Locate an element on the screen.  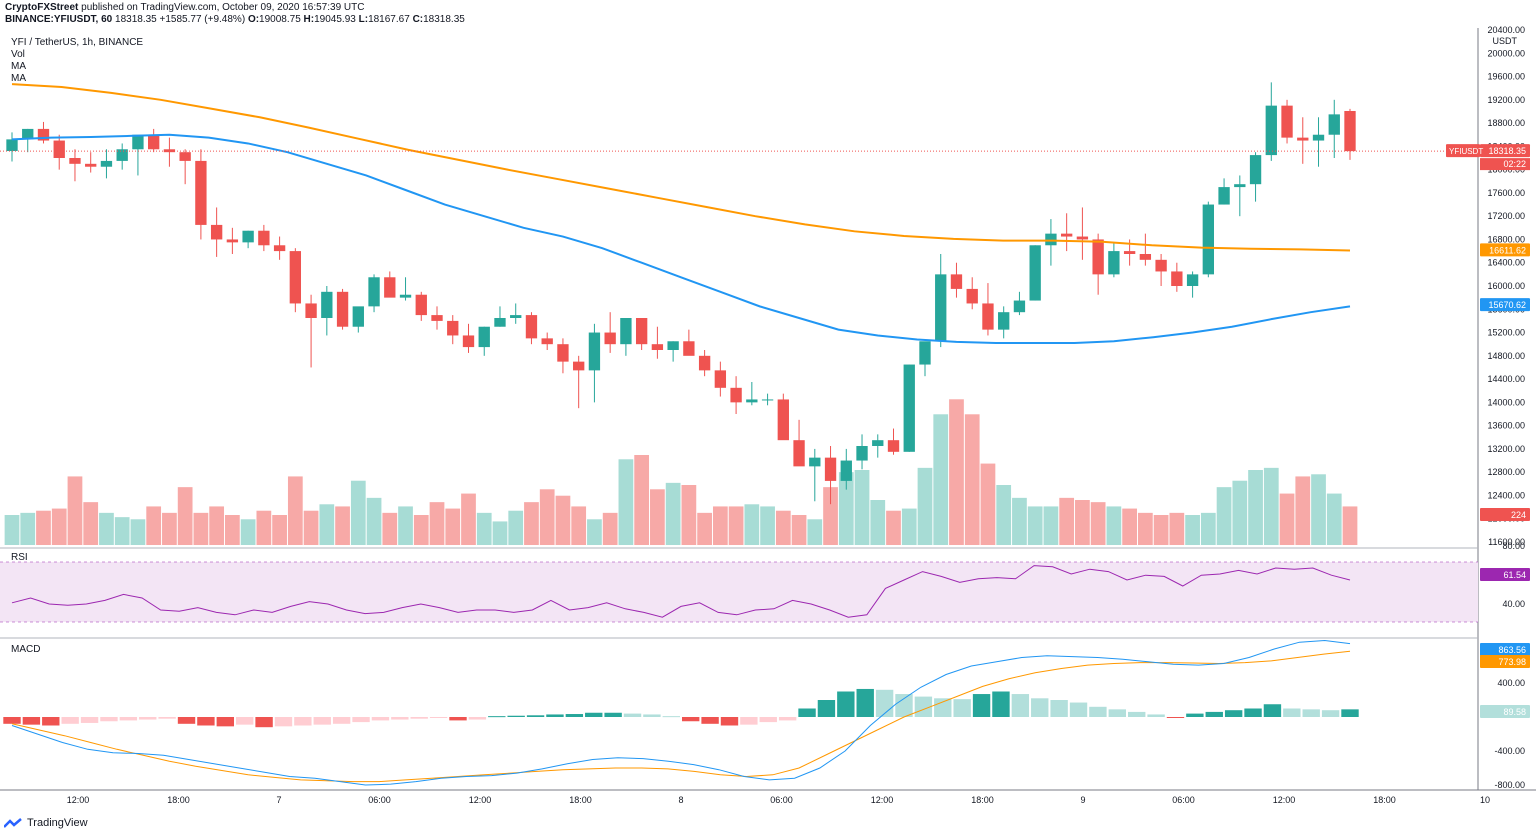
legend-vol: Vol is located at coordinates (18, 54).